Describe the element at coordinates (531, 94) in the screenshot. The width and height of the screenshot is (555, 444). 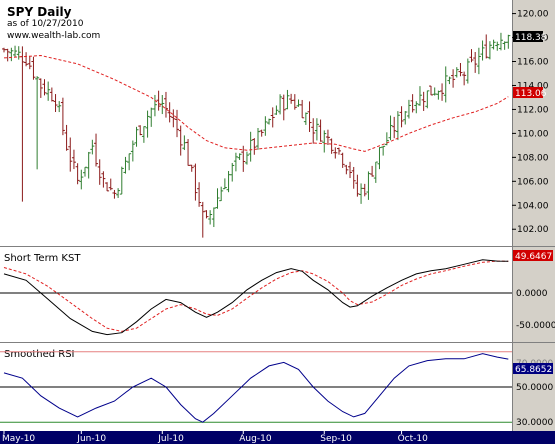
I see `last-ma-label: 113.06` at that location.